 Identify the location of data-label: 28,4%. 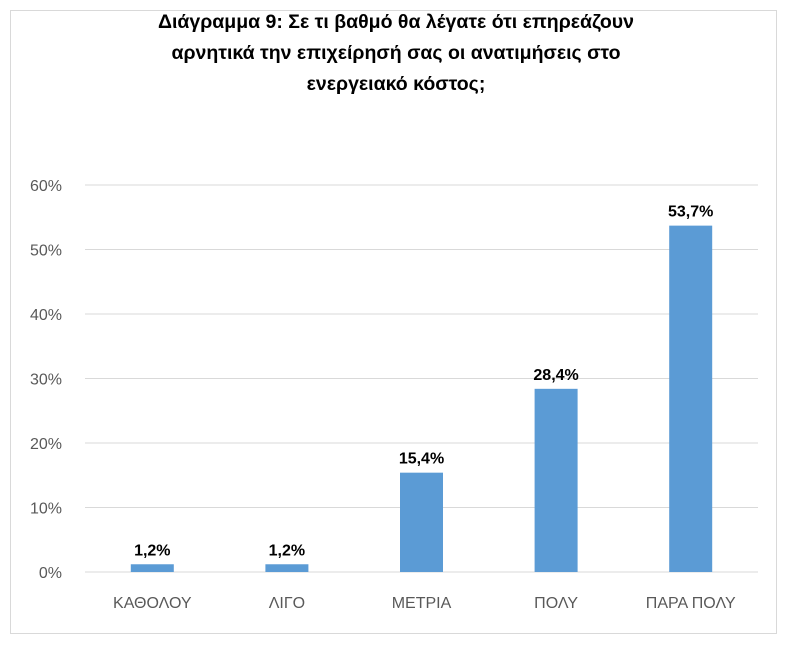
(555, 375).